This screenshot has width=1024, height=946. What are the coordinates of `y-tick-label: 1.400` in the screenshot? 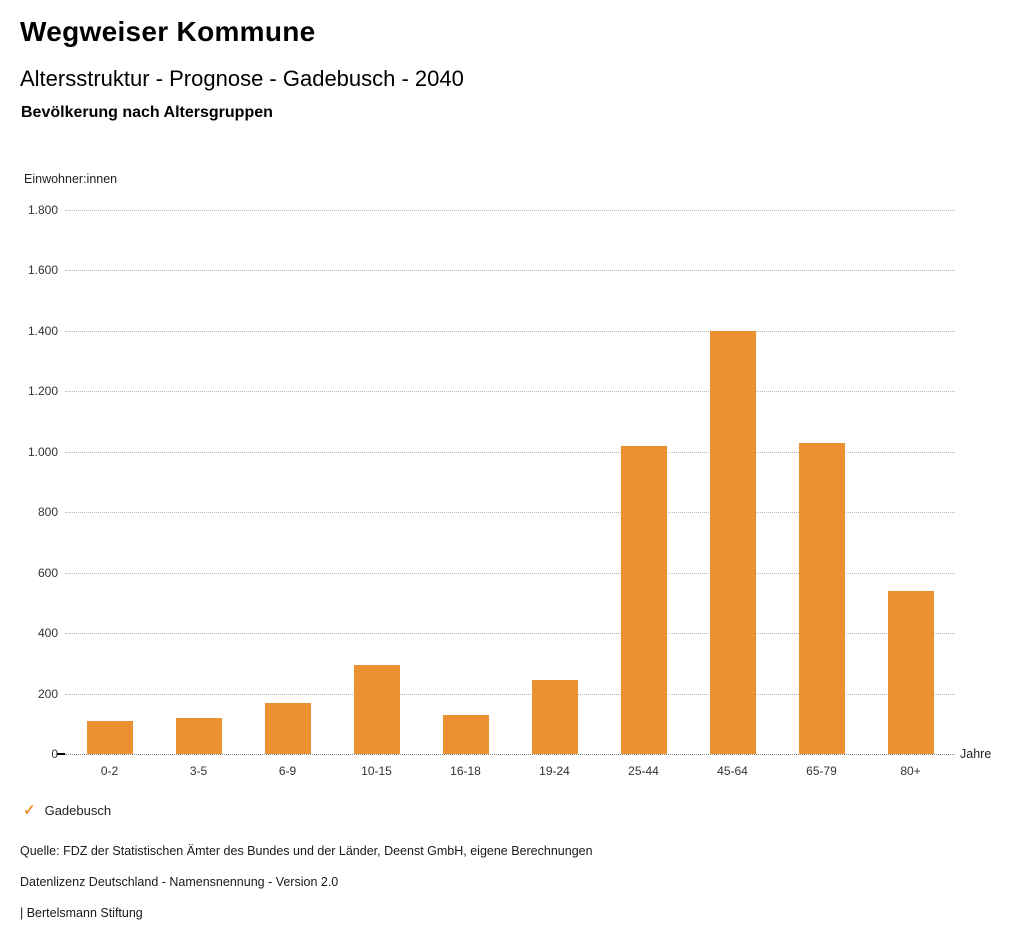 It's located at (42, 330).